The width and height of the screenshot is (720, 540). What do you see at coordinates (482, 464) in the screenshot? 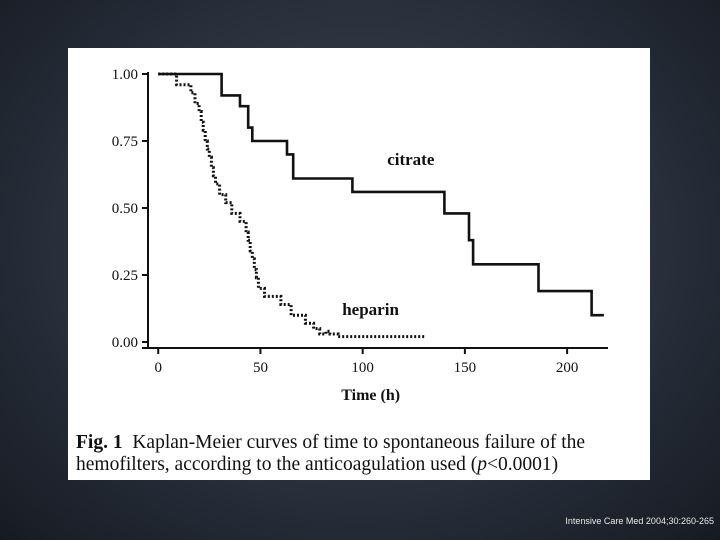
I see `caption-p-variable: p` at bounding box center [482, 464].